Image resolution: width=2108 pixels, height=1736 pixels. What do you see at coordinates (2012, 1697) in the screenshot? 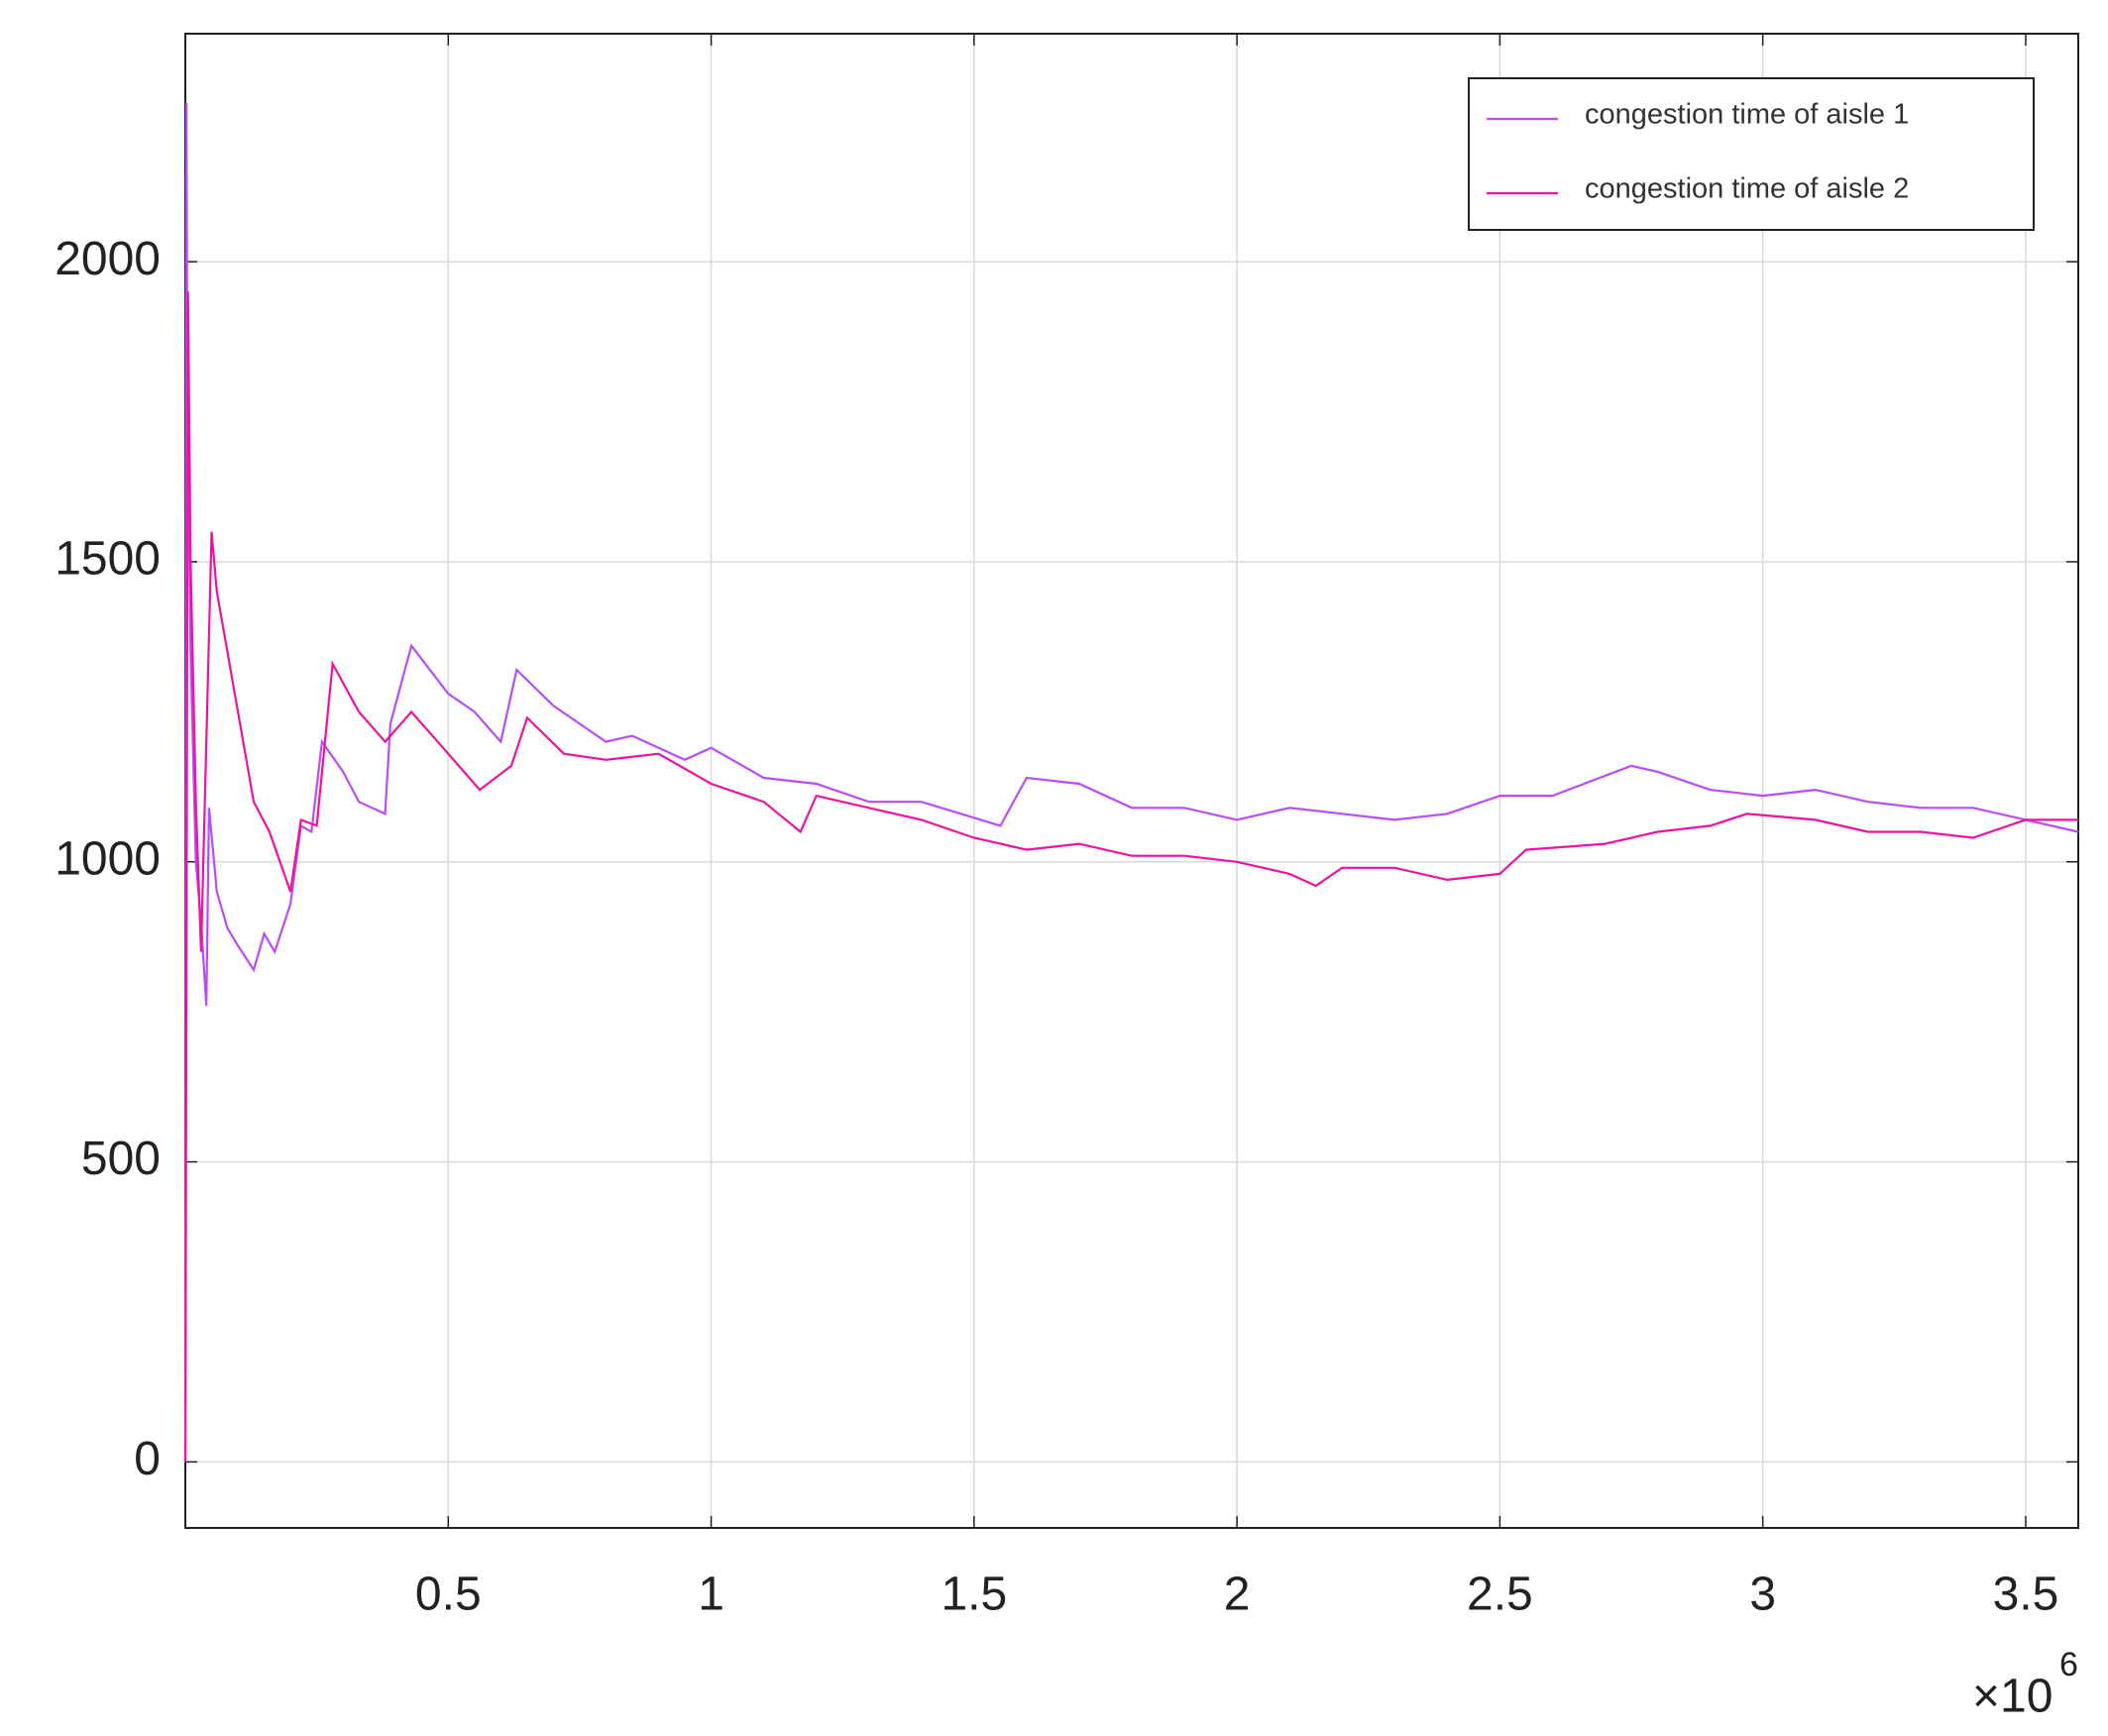
I see `x-multiplier: ×10` at bounding box center [2012, 1697].